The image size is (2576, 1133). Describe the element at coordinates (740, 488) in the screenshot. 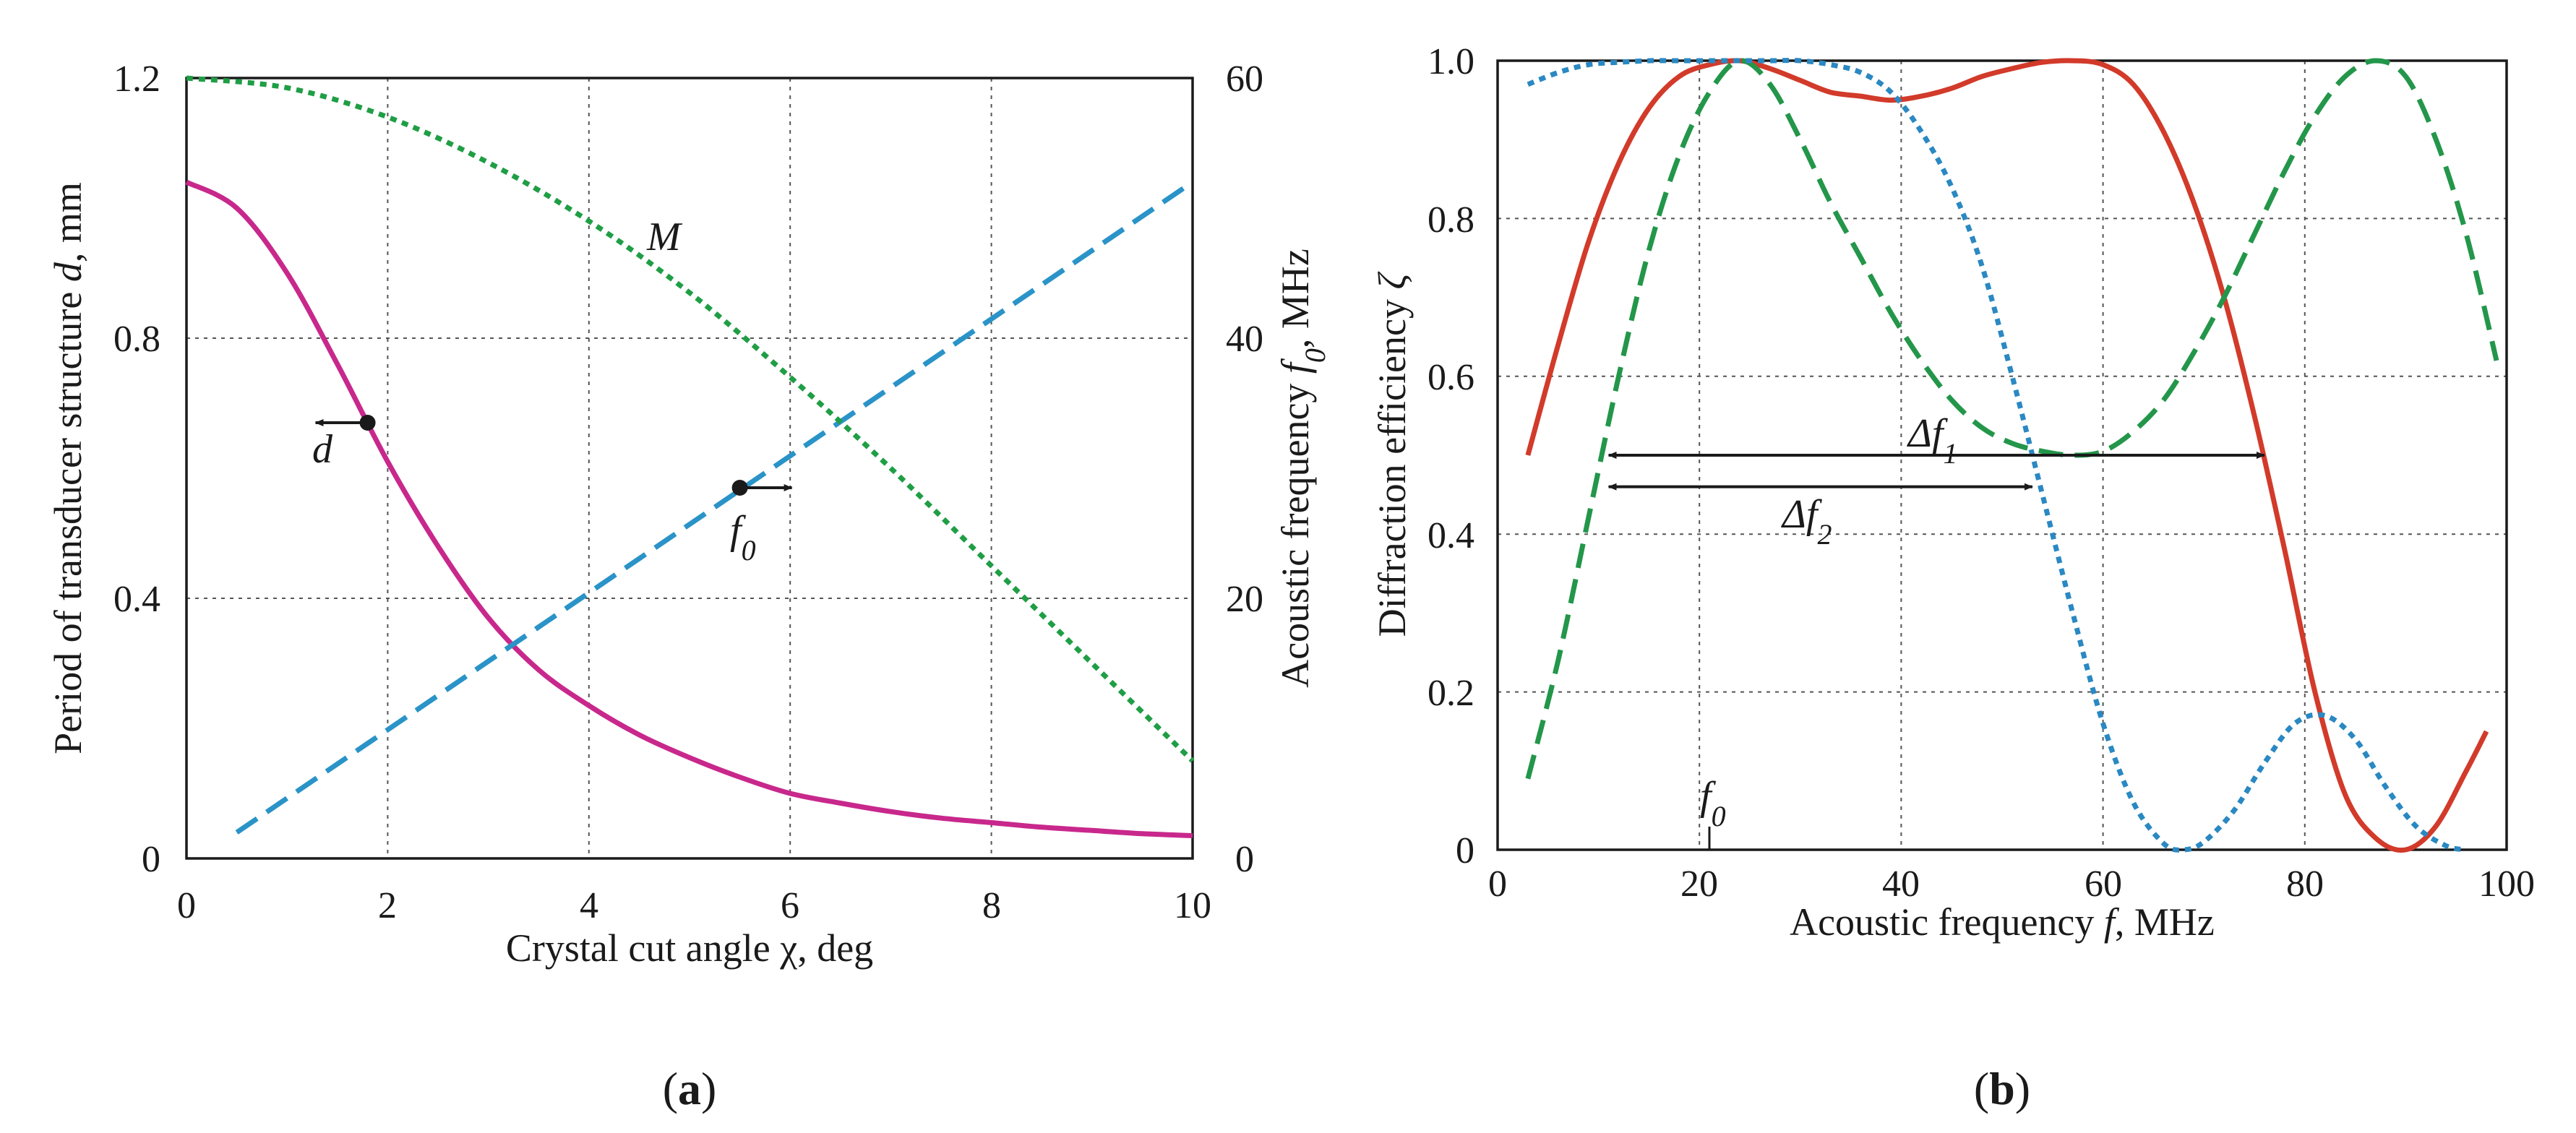

I see `chart-a-marker-dot-f0` at that location.